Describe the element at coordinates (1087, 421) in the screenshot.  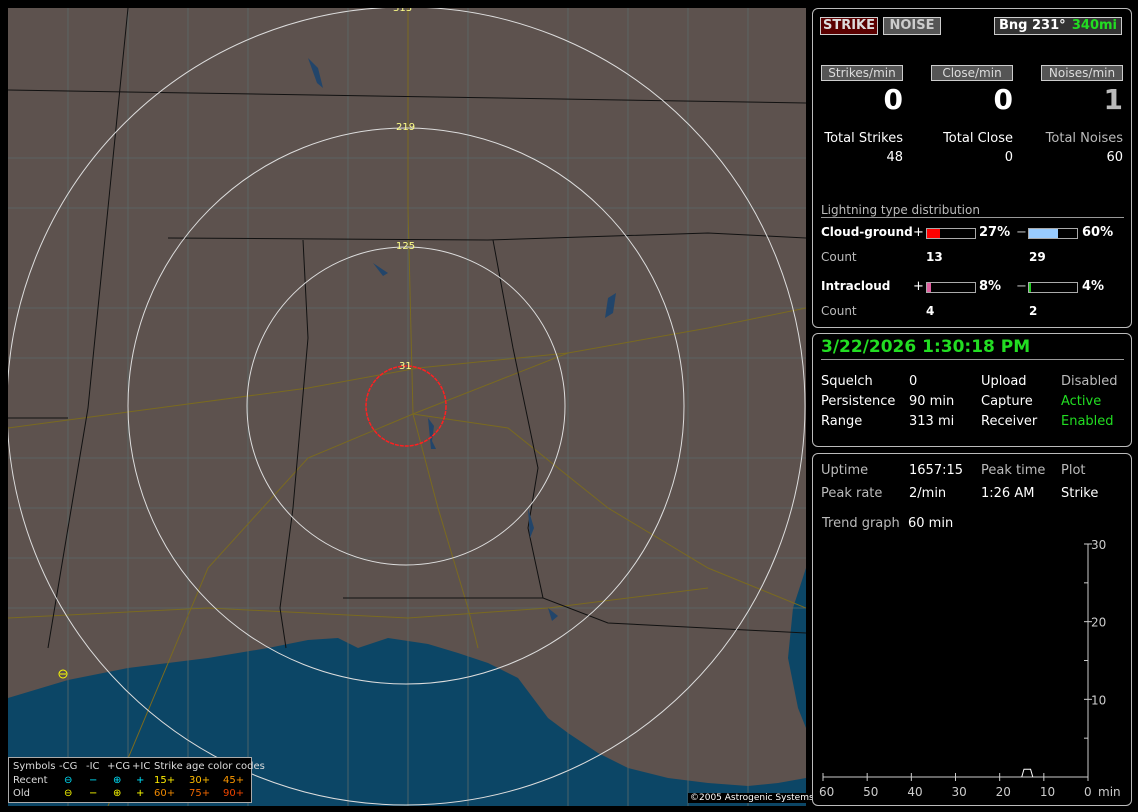
I see `status-v2-2: Enabled` at that location.